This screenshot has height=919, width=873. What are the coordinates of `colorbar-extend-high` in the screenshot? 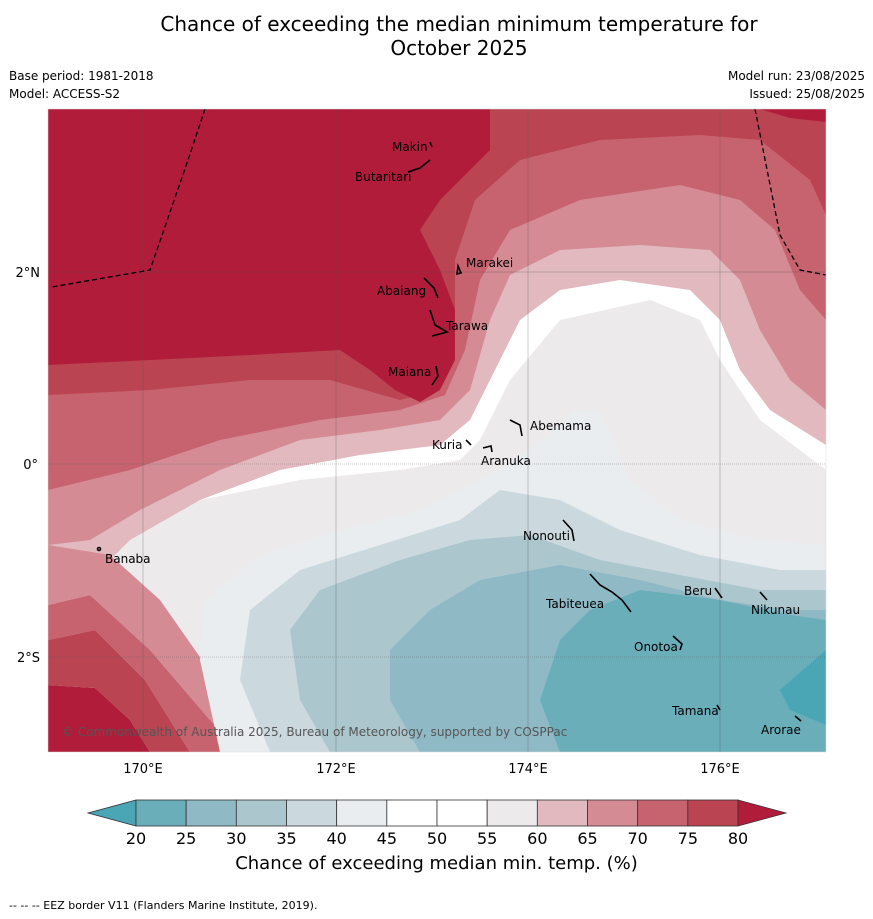 It's located at (762, 813).